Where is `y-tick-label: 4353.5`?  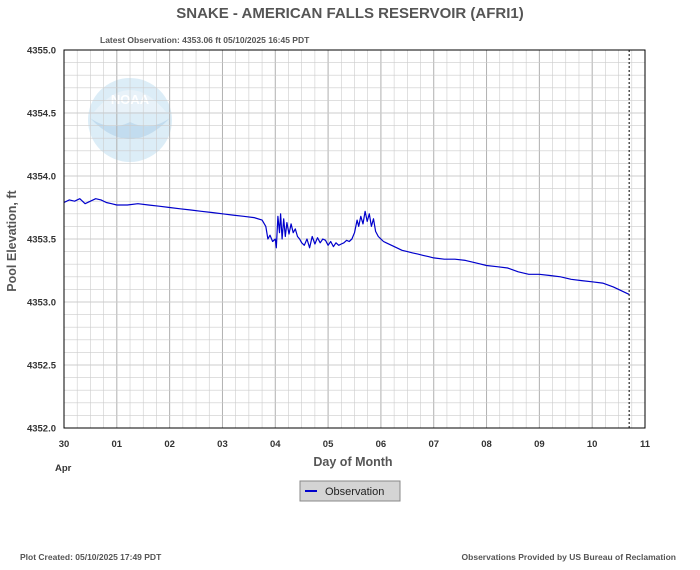 y-tick-label: 4353.5 is located at coordinates (42, 240).